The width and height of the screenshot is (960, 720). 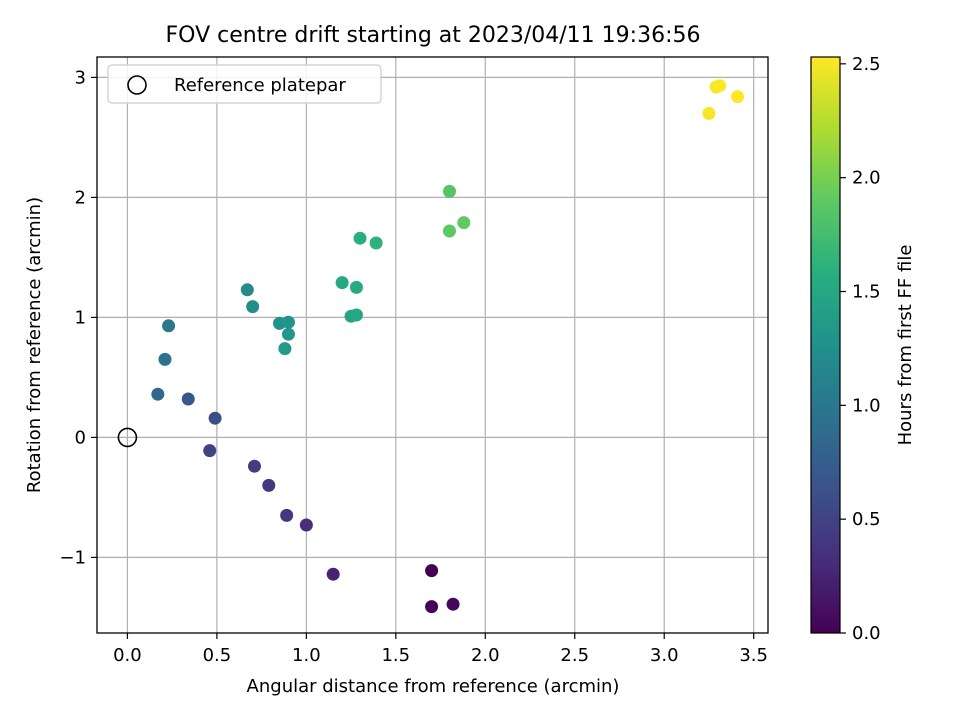 I want to click on colorbar-label: Hours from first FF file, so click(x=905, y=345).